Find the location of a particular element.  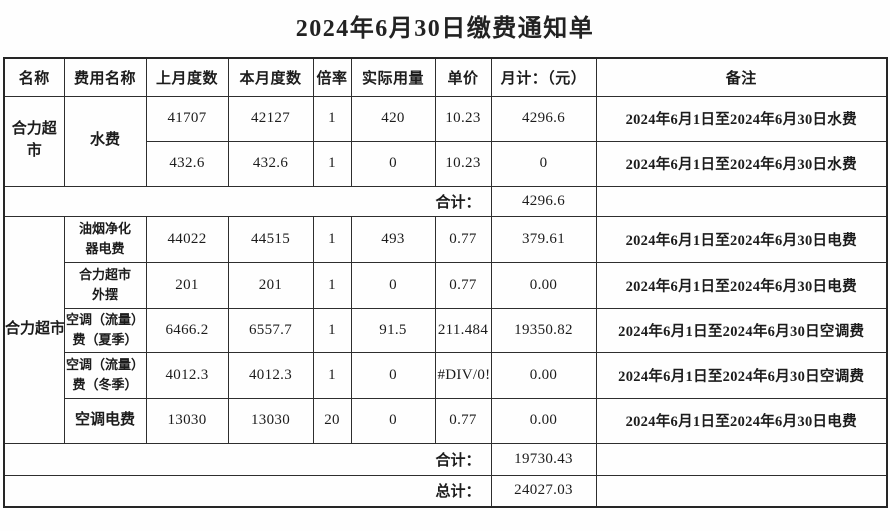

subtotal-row: 合计： 4296.6 is located at coordinates (445, 201).